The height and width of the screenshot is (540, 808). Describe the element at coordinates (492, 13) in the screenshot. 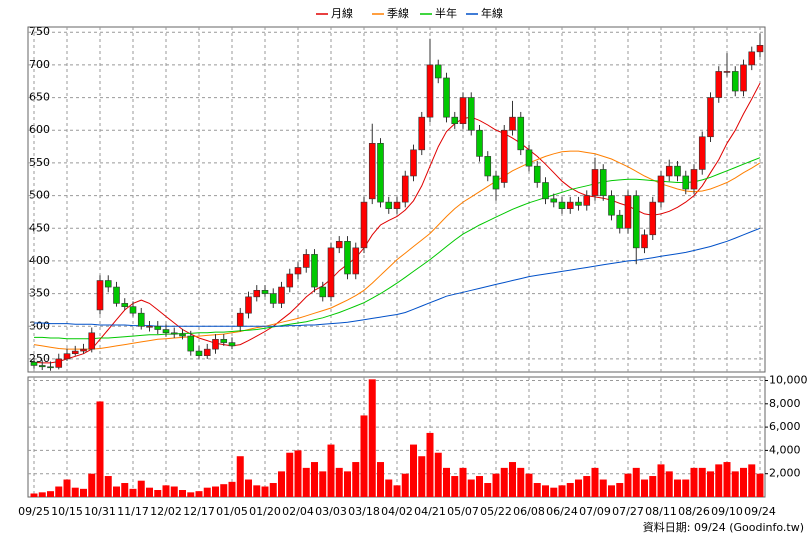

I see `legend-label: 年線` at that location.